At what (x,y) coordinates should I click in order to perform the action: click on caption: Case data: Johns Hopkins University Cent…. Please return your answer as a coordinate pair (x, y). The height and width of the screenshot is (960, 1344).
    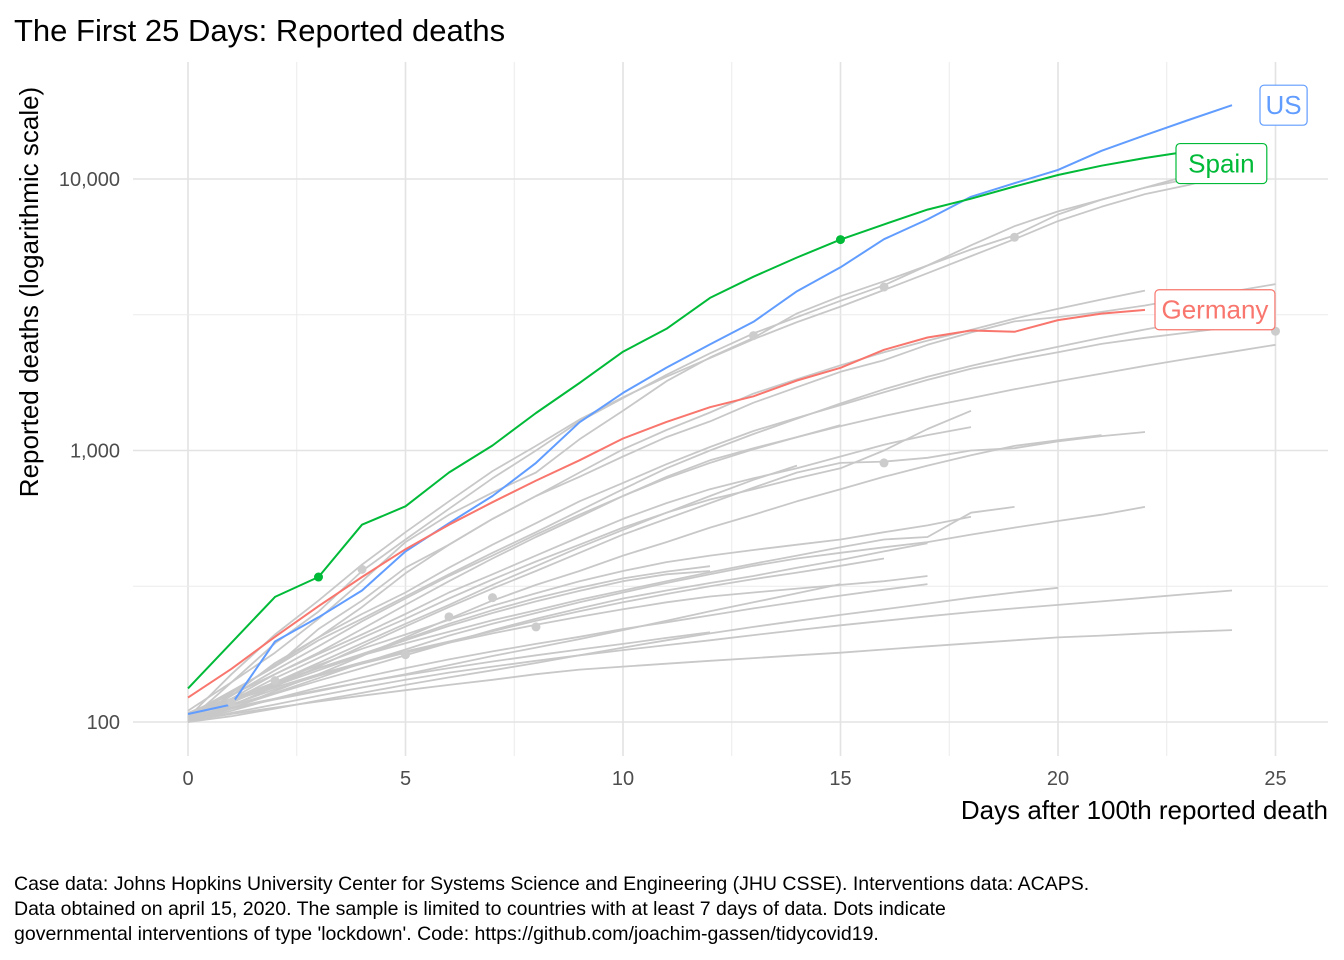
    Looking at the image, I should click on (664, 909).